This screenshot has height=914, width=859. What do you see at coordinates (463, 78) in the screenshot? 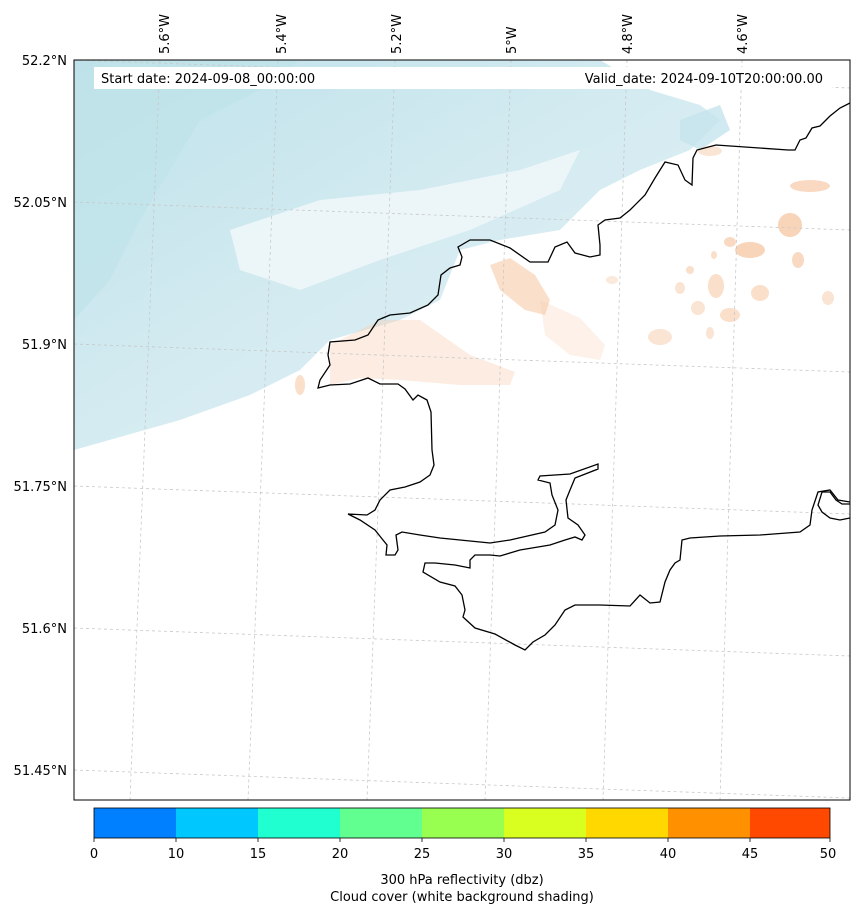
I see `info-box` at bounding box center [463, 78].